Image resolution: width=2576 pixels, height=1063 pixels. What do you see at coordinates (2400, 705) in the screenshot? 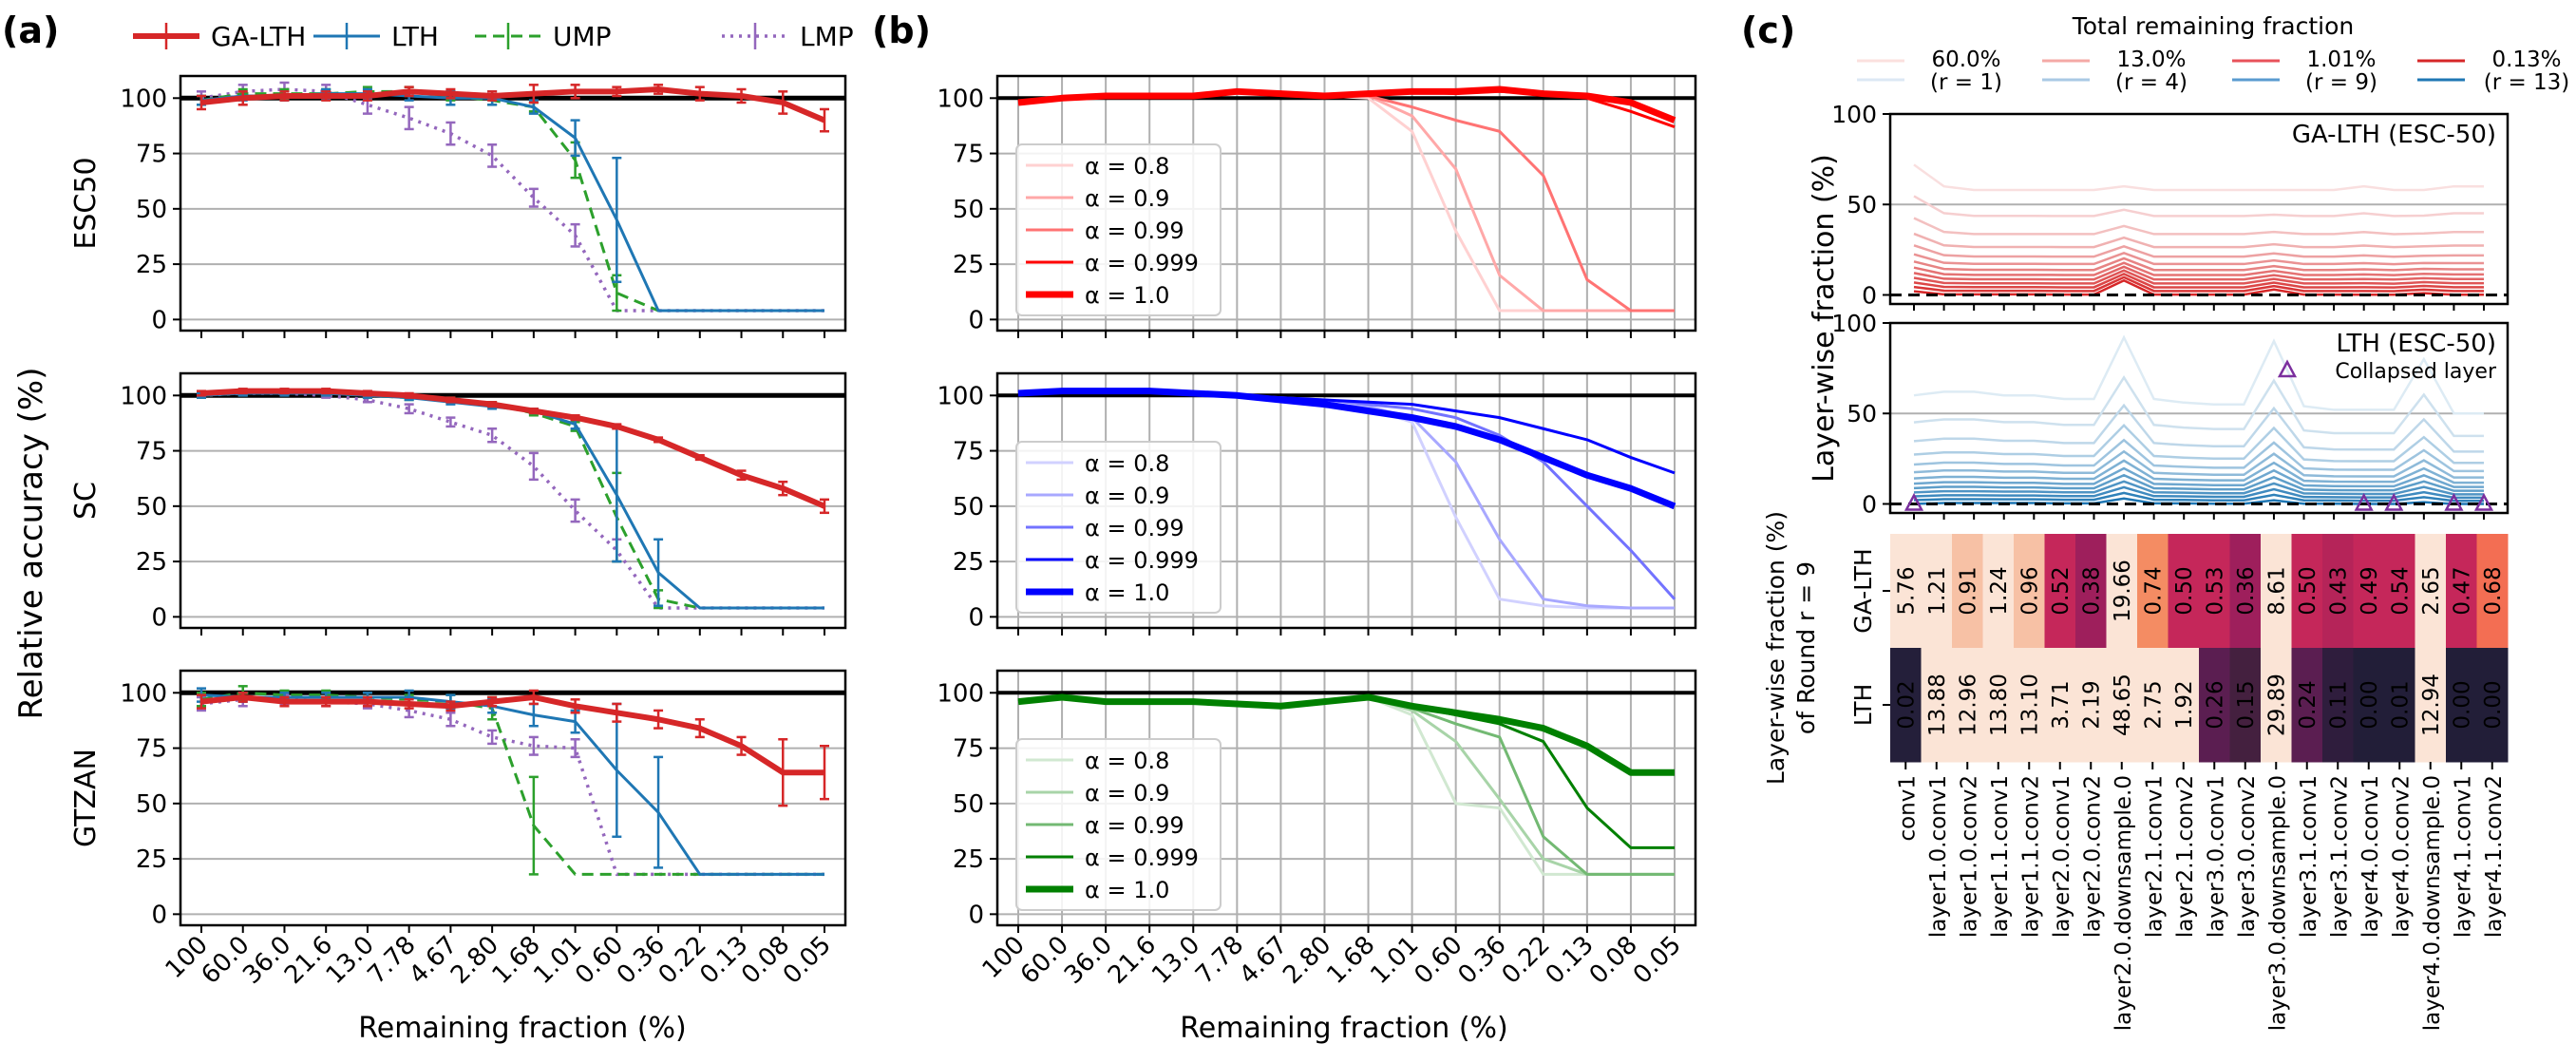
I see `heatmap-value: 0.01` at bounding box center [2400, 705].